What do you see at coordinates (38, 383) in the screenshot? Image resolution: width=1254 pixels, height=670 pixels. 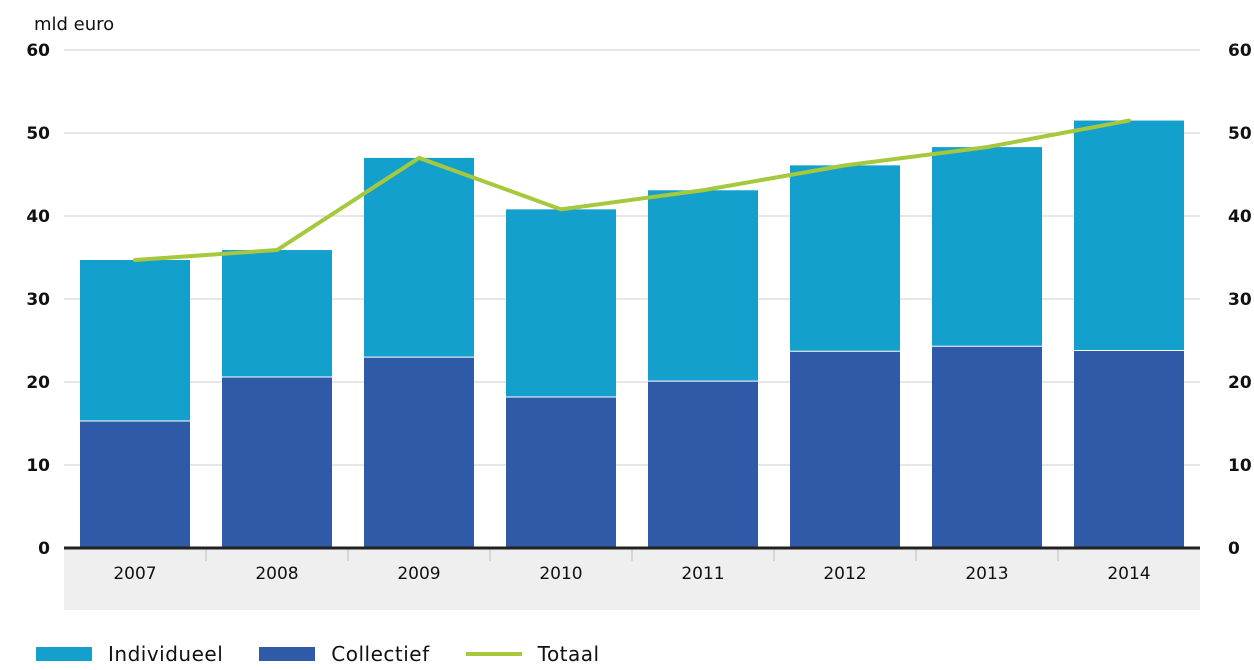 I see `y-tick-label-left: 20` at bounding box center [38, 383].